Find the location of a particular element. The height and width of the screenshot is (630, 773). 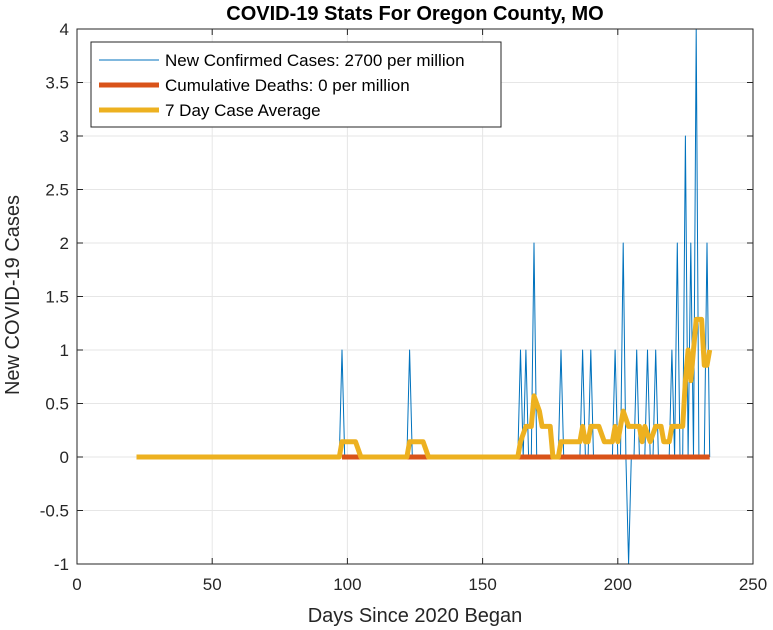

chart-title: COVID-19 Stats For Oregon County, MO is located at coordinates (414, 14).